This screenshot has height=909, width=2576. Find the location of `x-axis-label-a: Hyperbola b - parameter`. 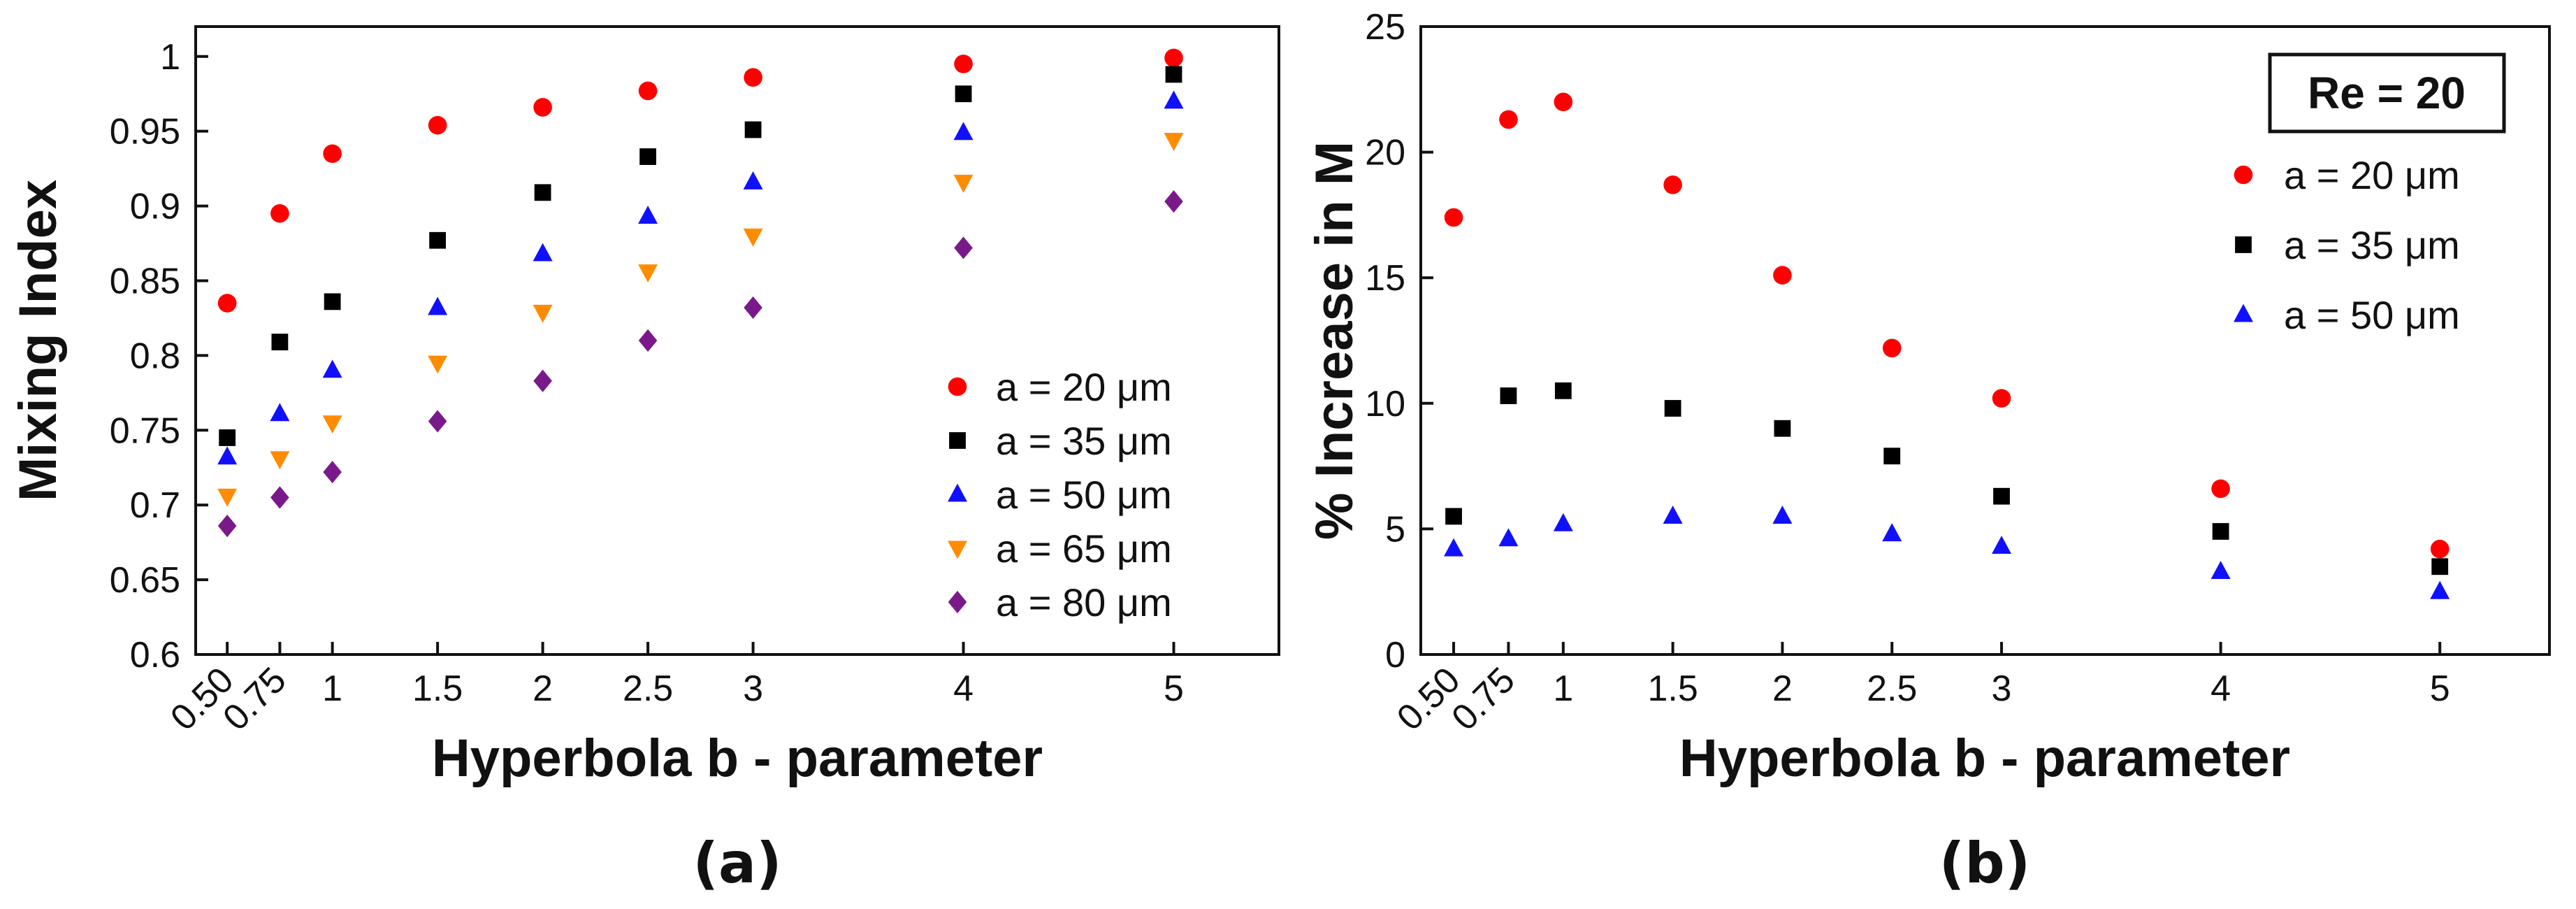

x-axis-label-a: Hyperbola b - parameter is located at coordinates (737, 759).